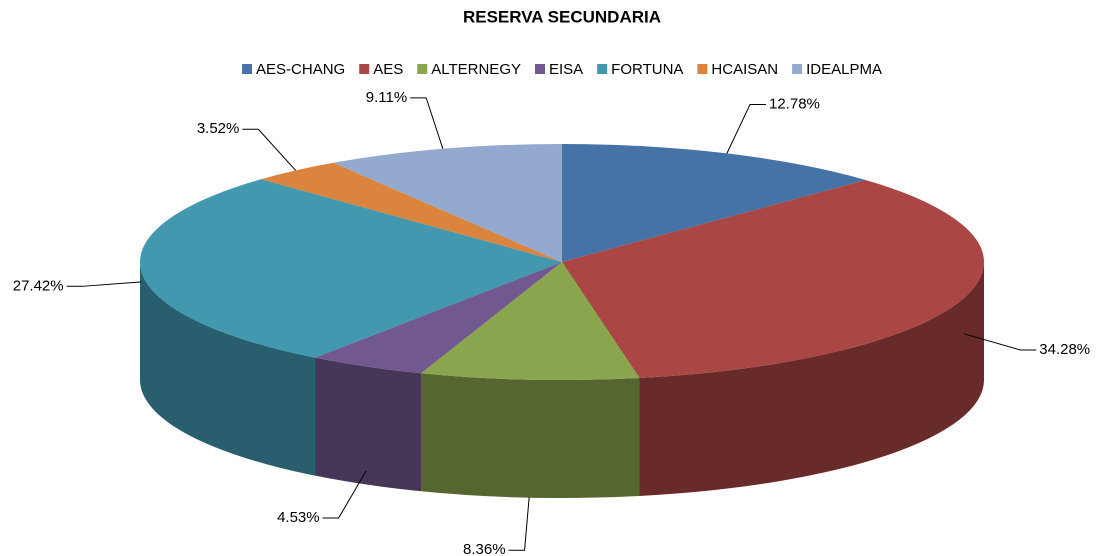 This screenshot has height=556, width=1112. I want to click on legend-label: AES-CHANG, so click(300, 69).